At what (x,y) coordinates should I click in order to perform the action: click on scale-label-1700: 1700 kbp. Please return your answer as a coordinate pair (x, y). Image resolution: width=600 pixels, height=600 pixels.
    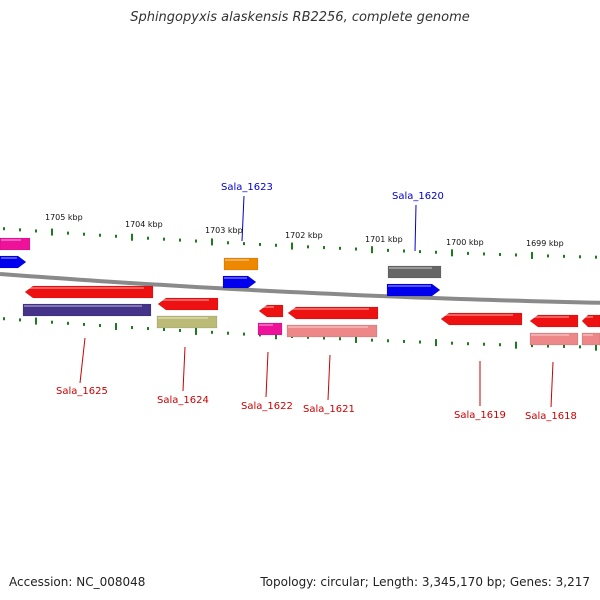
    Looking at the image, I should click on (465, 242).